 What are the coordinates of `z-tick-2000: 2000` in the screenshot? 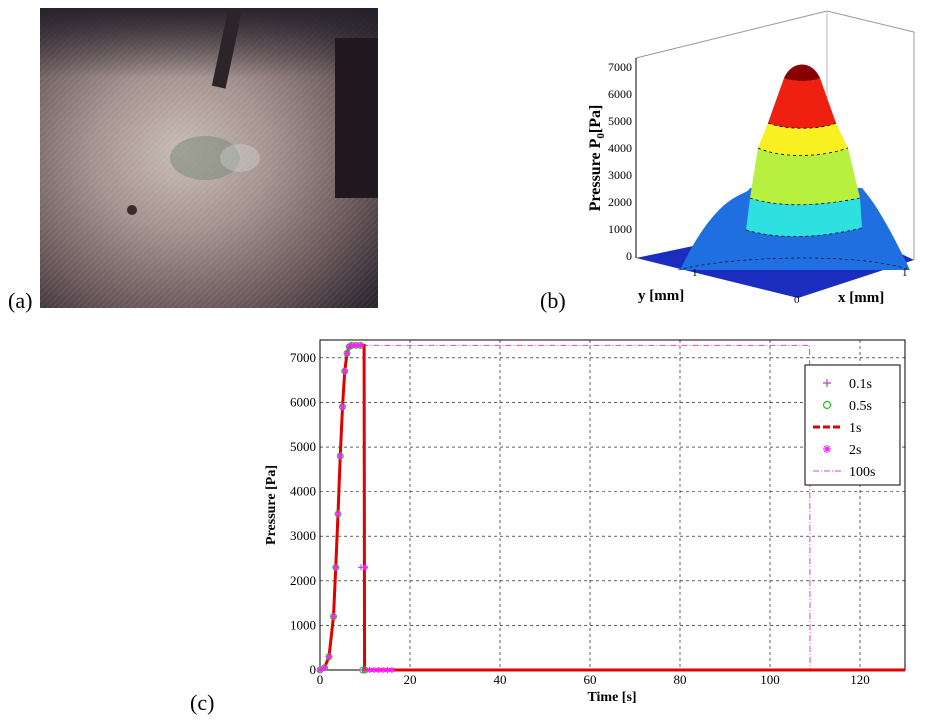 It's located at (620, 202).